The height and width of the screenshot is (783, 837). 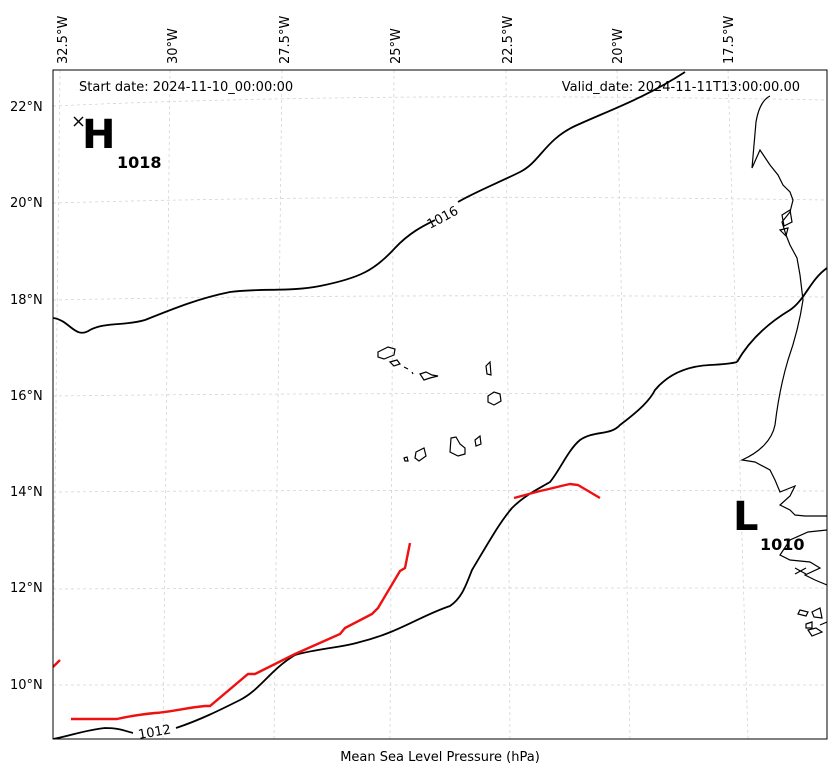 What do you see at coordinates (769, 524) in the screenshot?
I see `low-pressure-center: L 1010` at bounding box center [769, 524].